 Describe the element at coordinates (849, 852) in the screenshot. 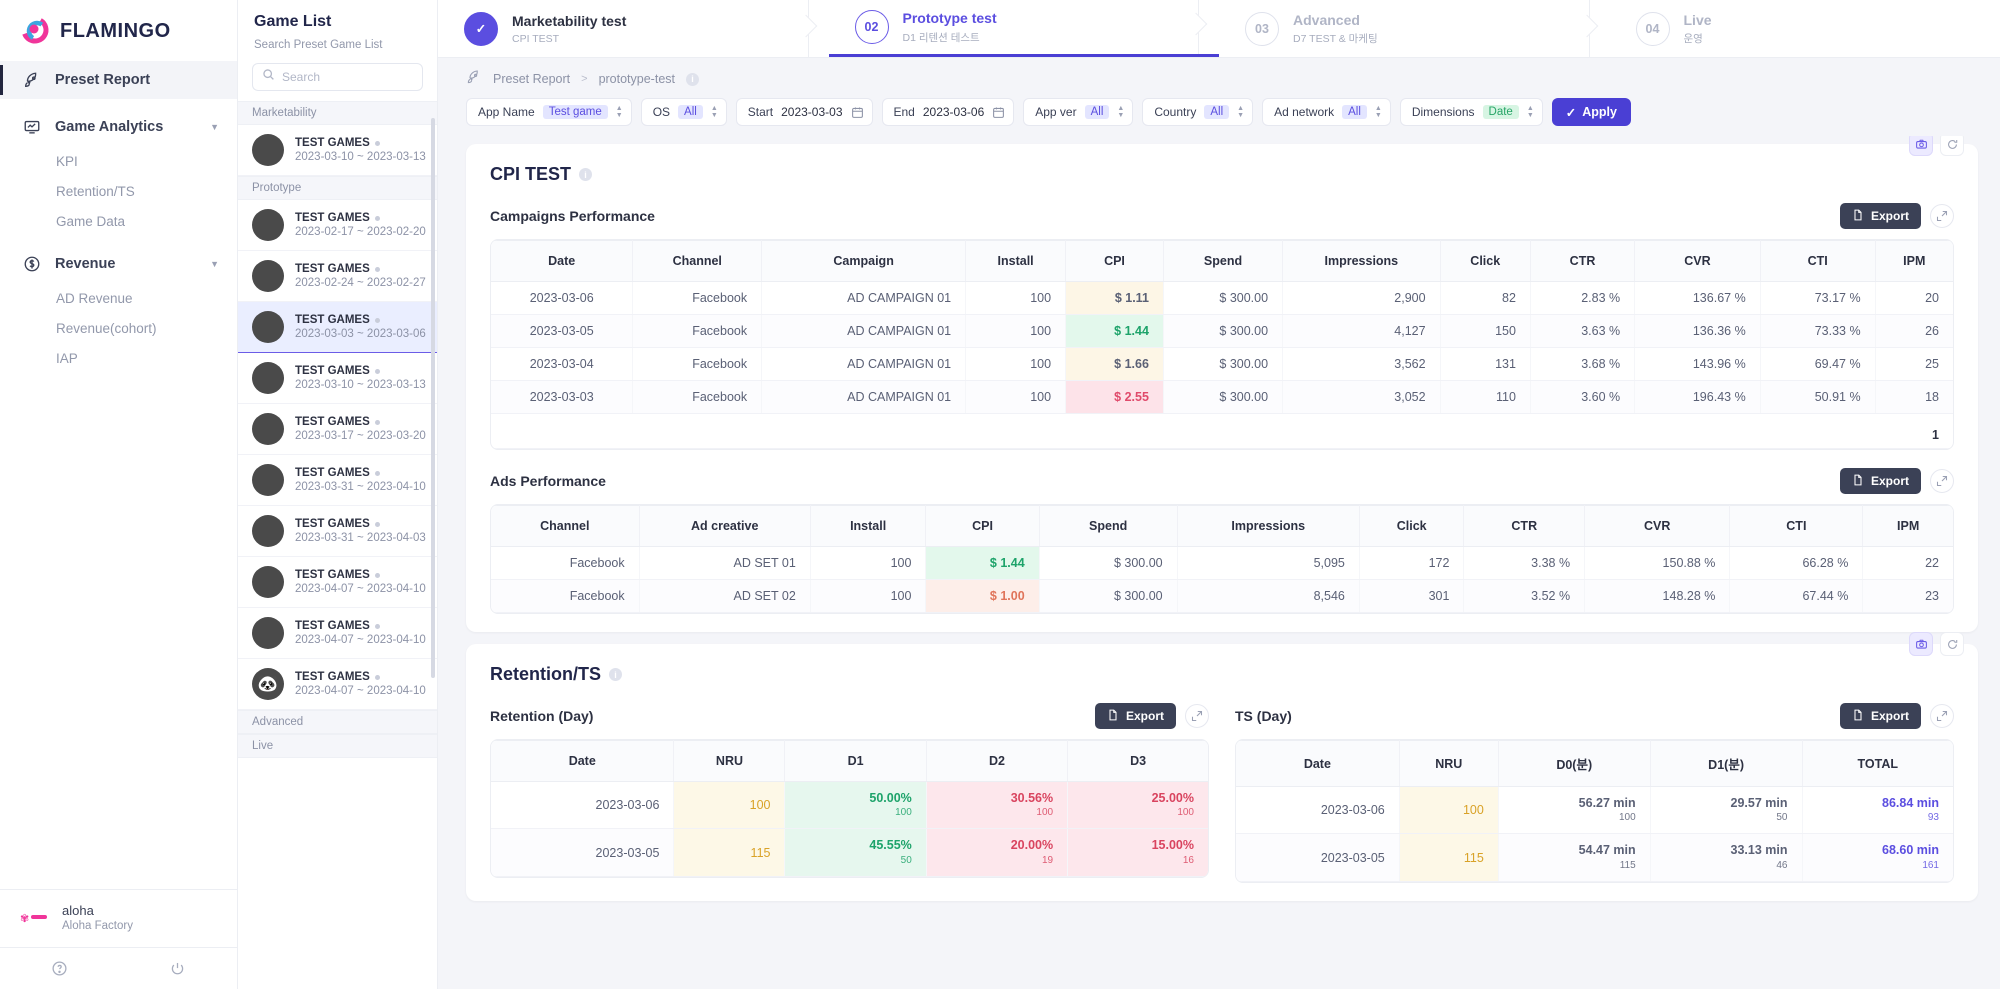

I see `table-row: 2023-03-05 115 45.55% 50 20.00% 19 15.00% 16` at that location.